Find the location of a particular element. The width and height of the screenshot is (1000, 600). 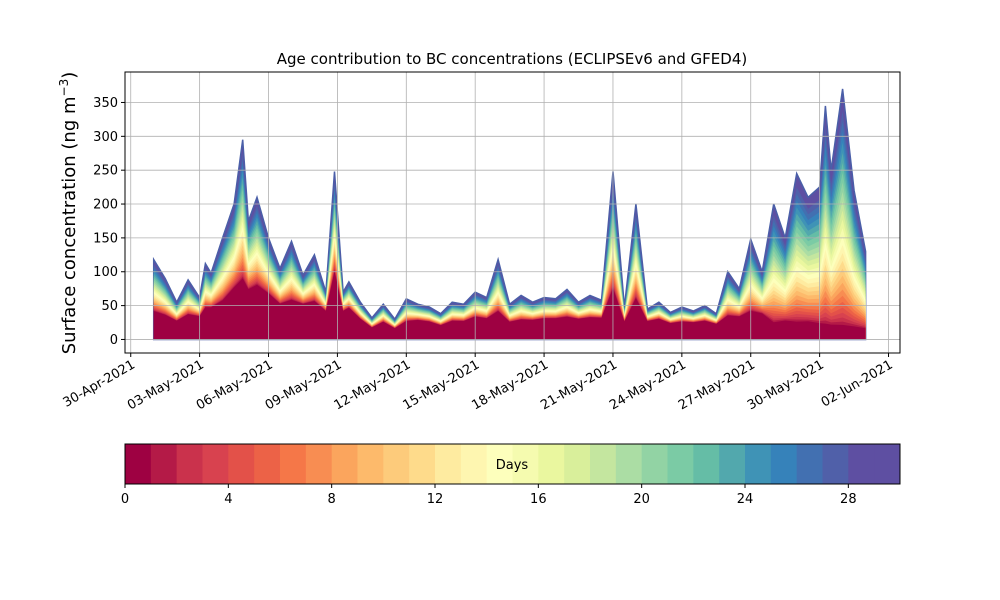

x-tick-label: 12-May-2021 is located at coordinates (373, 385).